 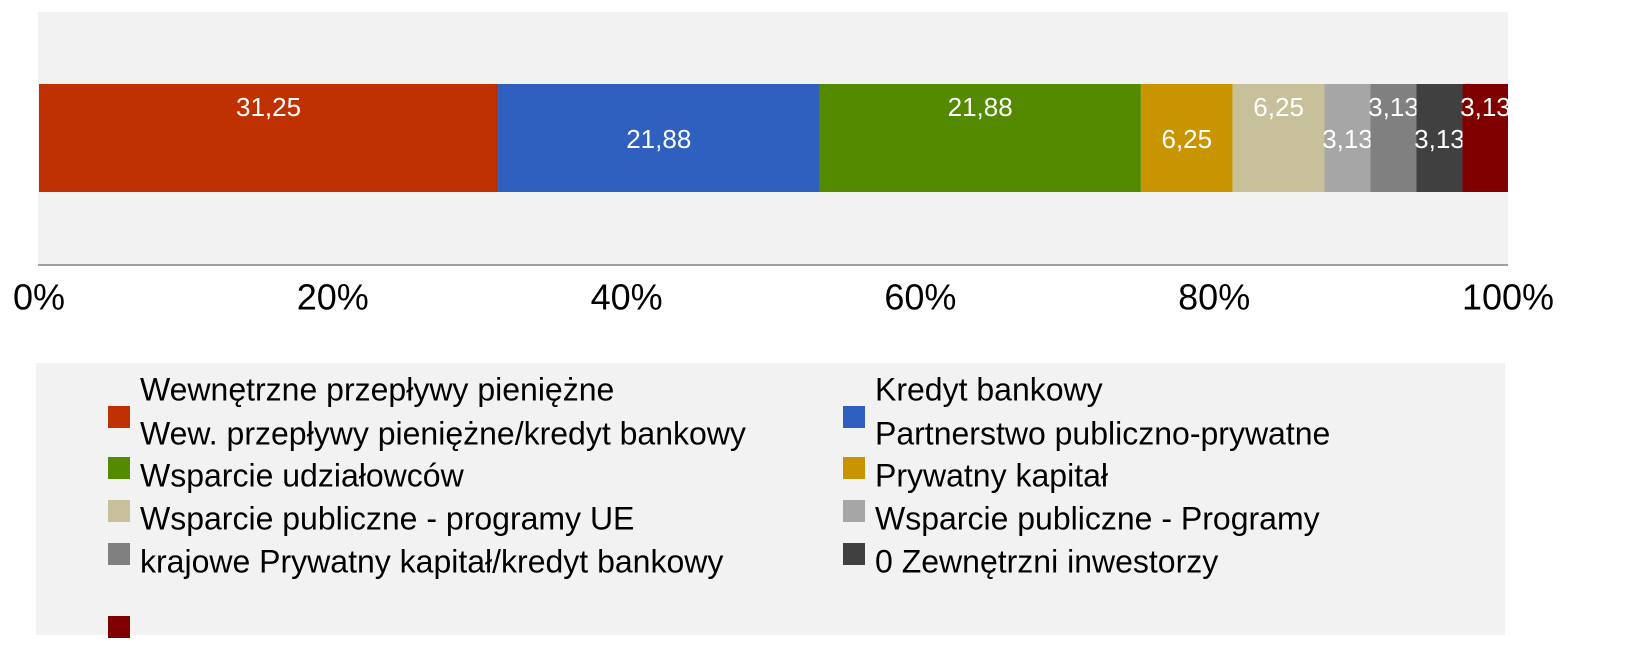 I want to click on x-tick-label: 40%, so click(x=627, y=297).